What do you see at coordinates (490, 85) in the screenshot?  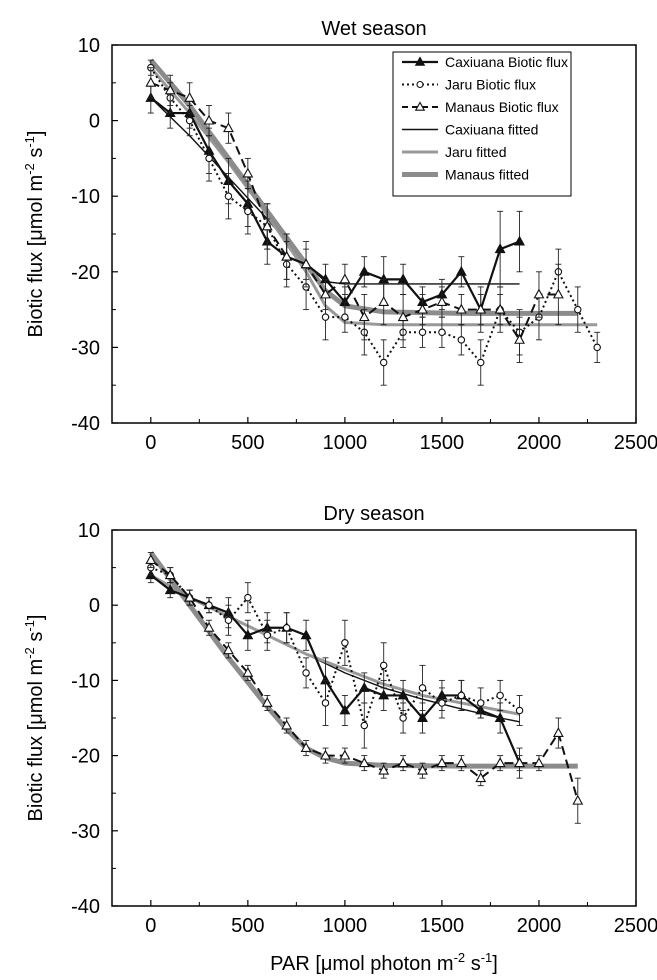 I see `legend-label: Jaru Biotic flux` at bounding box center [490, 85].